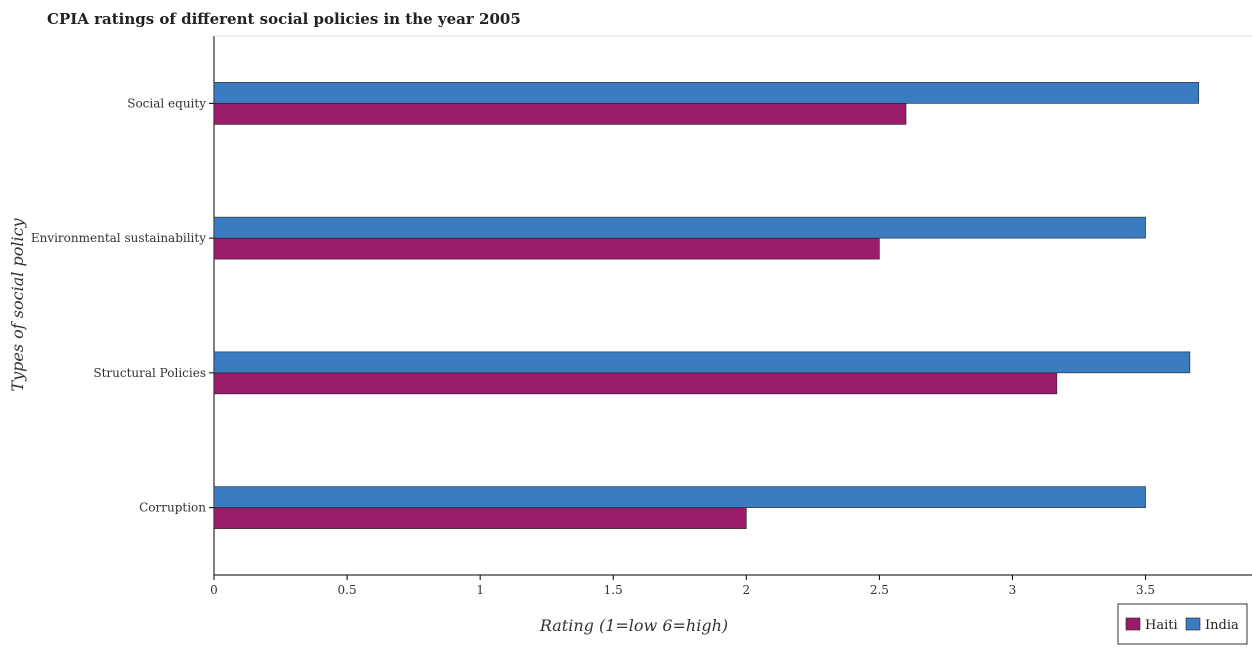 The width and height of the screenshot is (1252, 650). What do you see at coordinates (480, 590) in the screenshot?
I see `x-tick-label: 1` at bounding box center [480, 590].